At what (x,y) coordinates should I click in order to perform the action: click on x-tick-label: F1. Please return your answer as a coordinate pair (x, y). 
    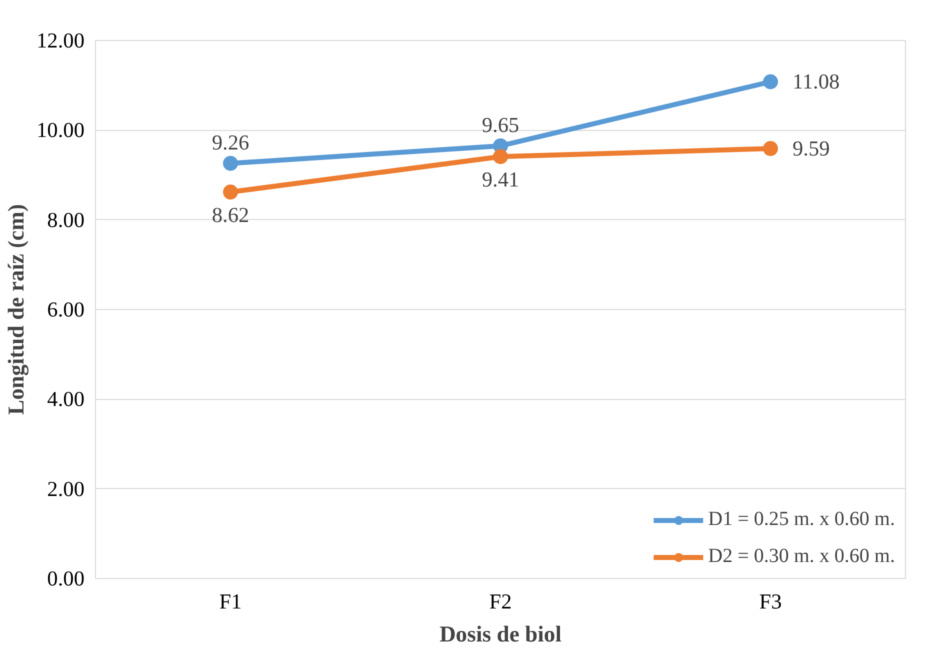
    Looking at the image, I should click on (230, 602).